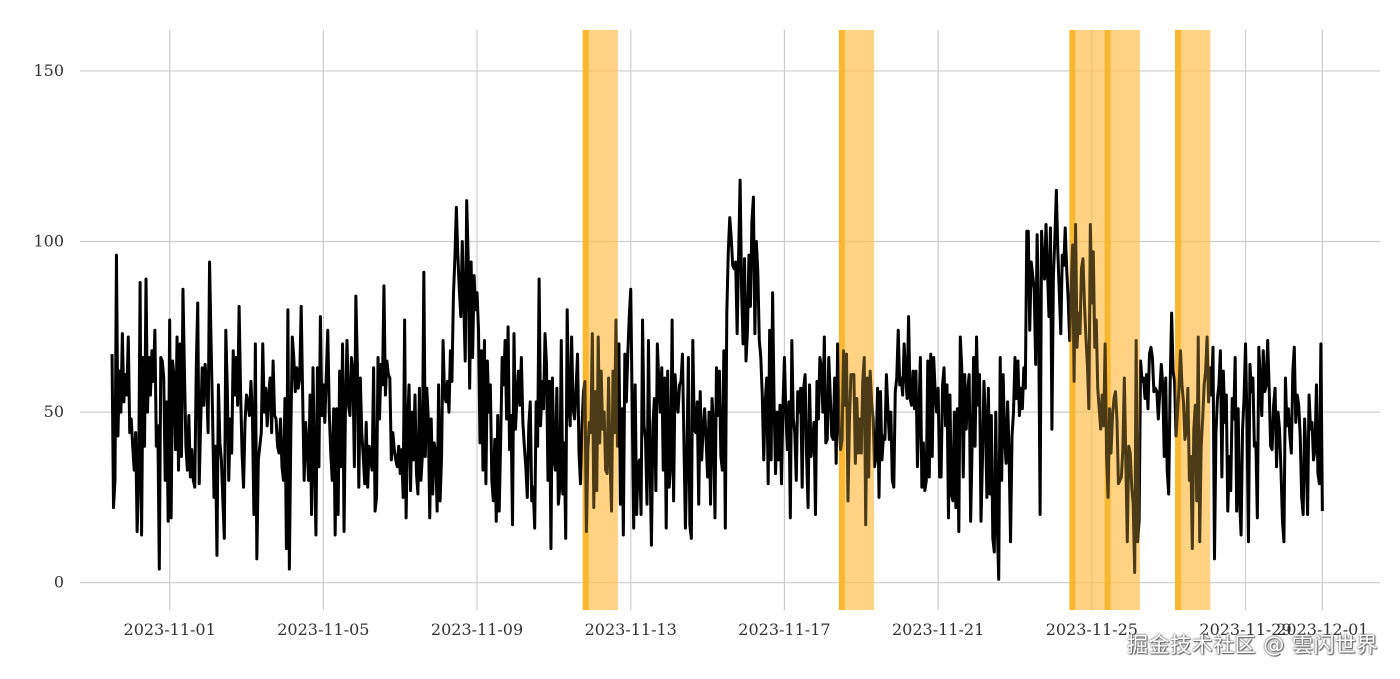 This screenshot has width=1400, height=679. I want to click on x-tick-label: 2023-11-25, so click(1092, 629).